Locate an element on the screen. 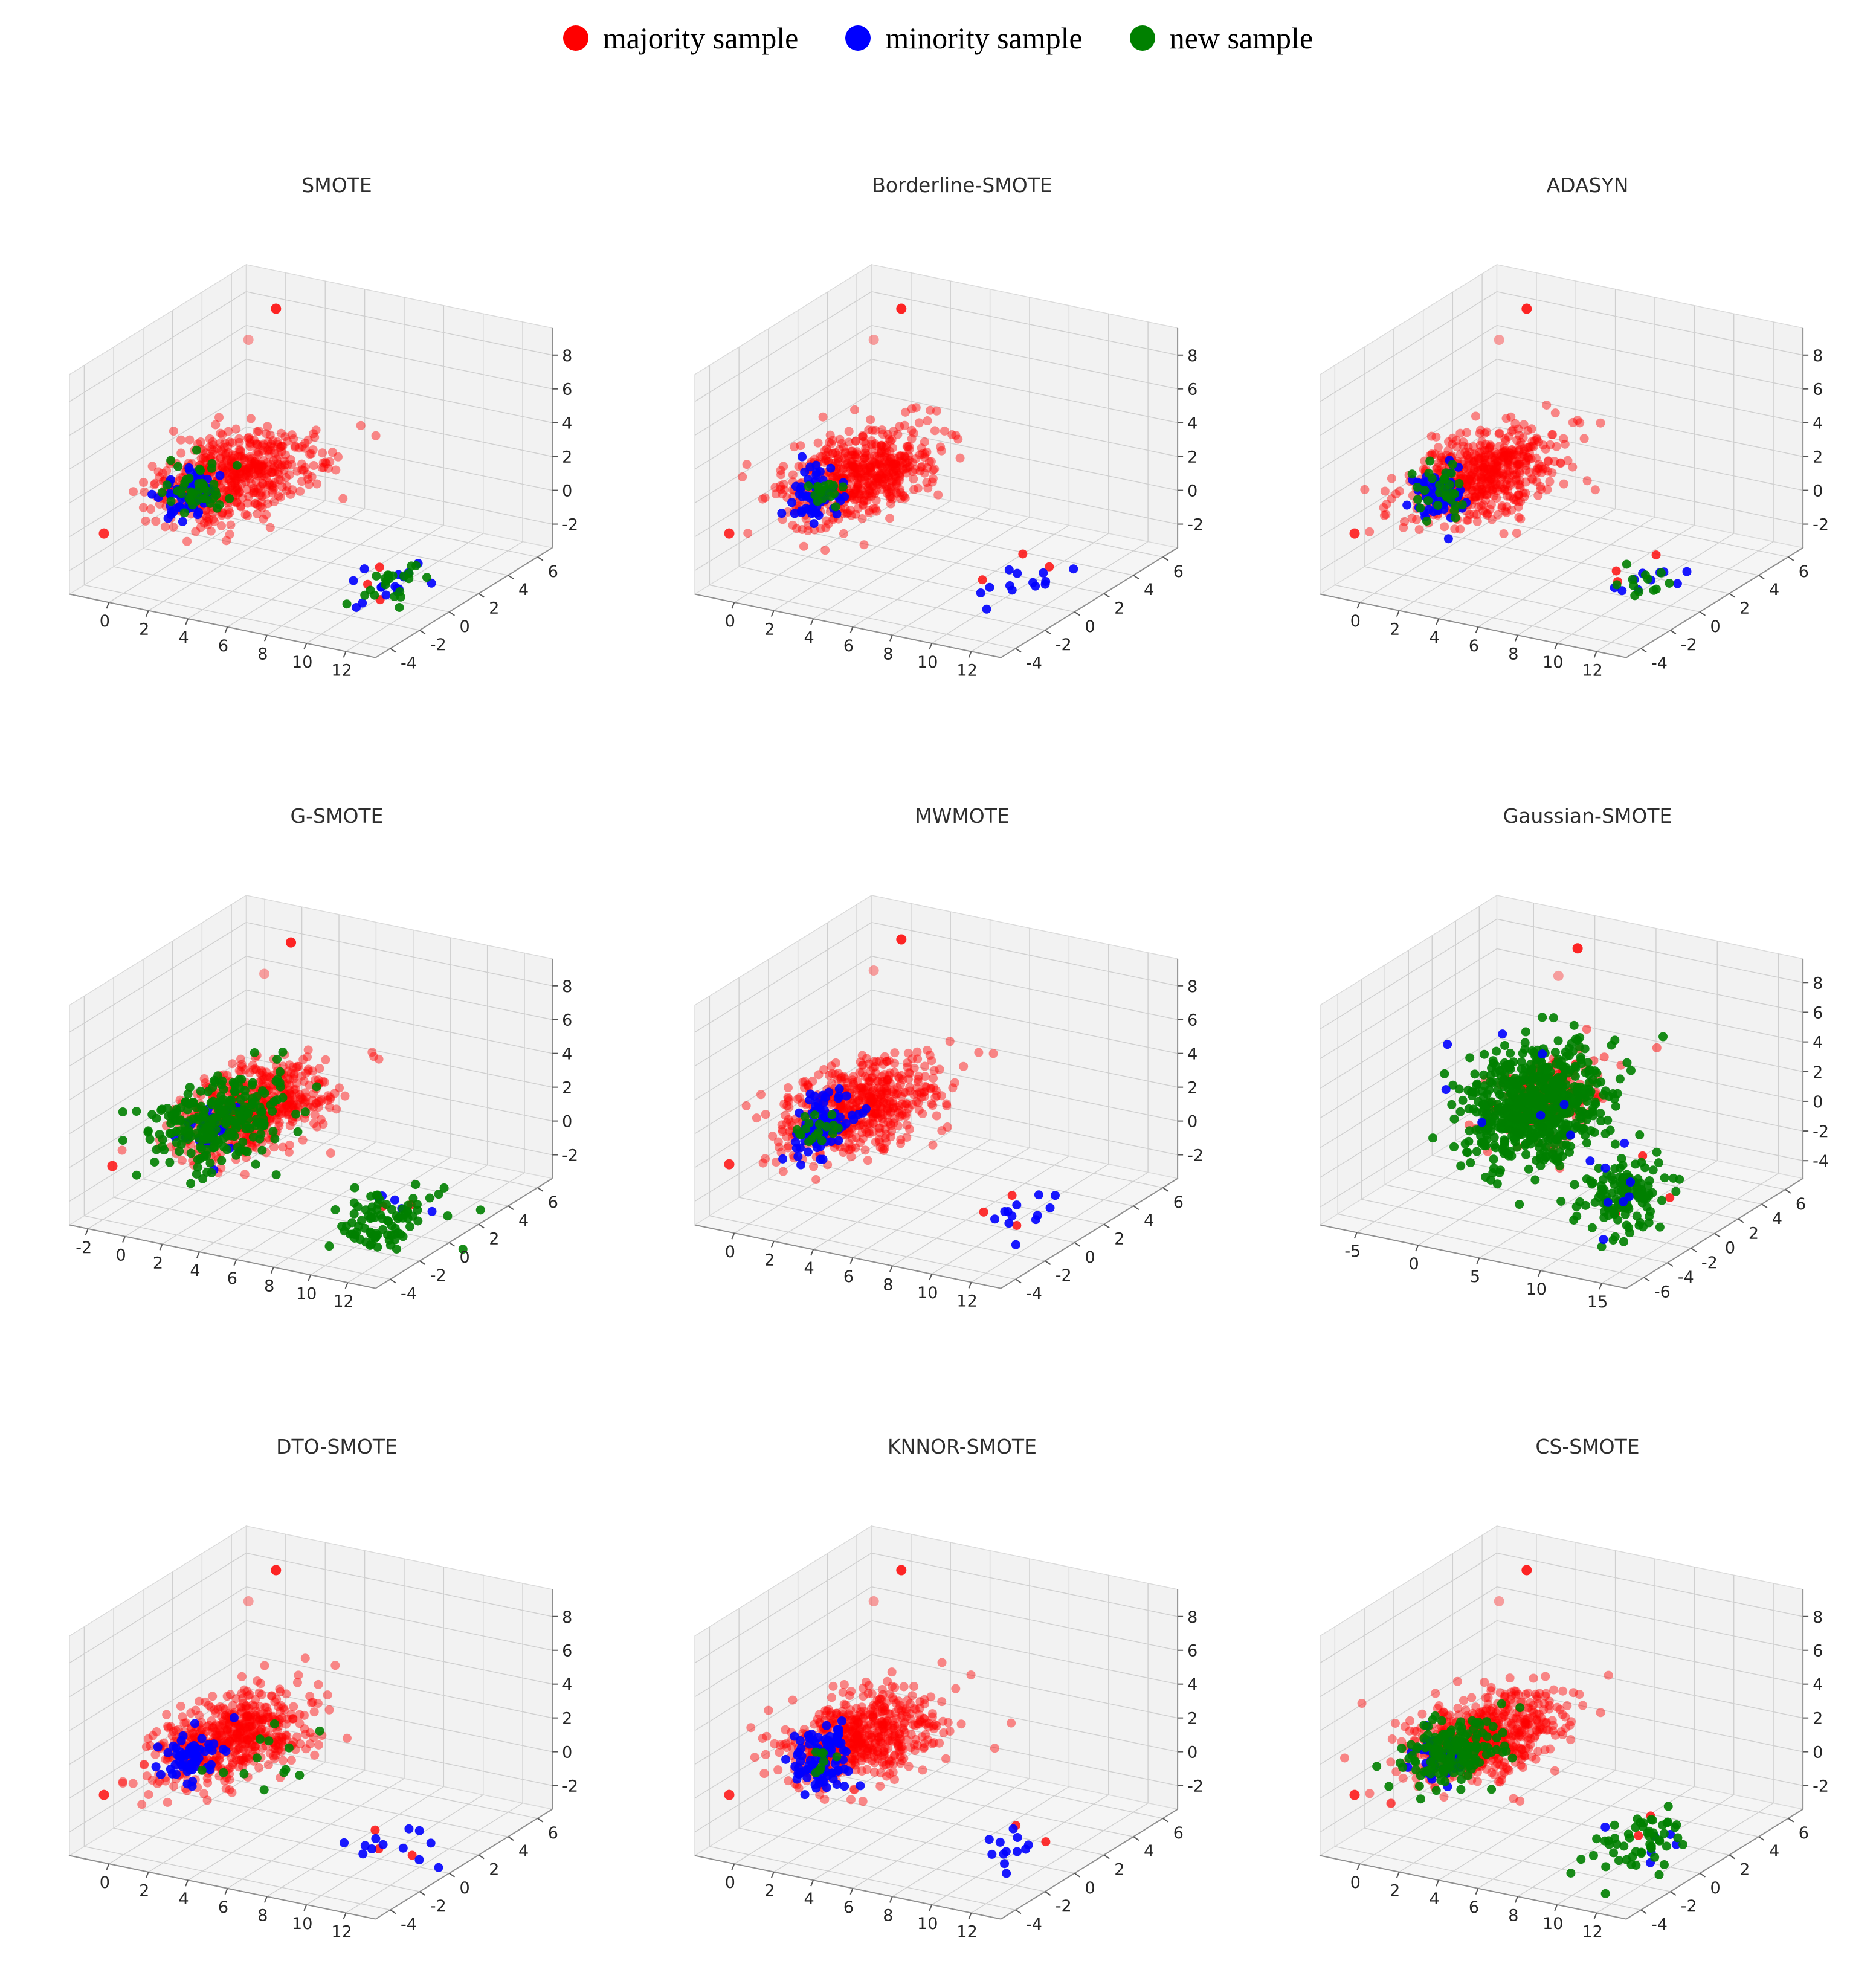 The width and height of the screenshot is (1876, 1961). subplot-adasyn: ADASYN 0 2 4 6 8 10 12 -4 -2 0 2 4 6 -2 0 2 4 6 8 is located at coordinates (1575, 473).